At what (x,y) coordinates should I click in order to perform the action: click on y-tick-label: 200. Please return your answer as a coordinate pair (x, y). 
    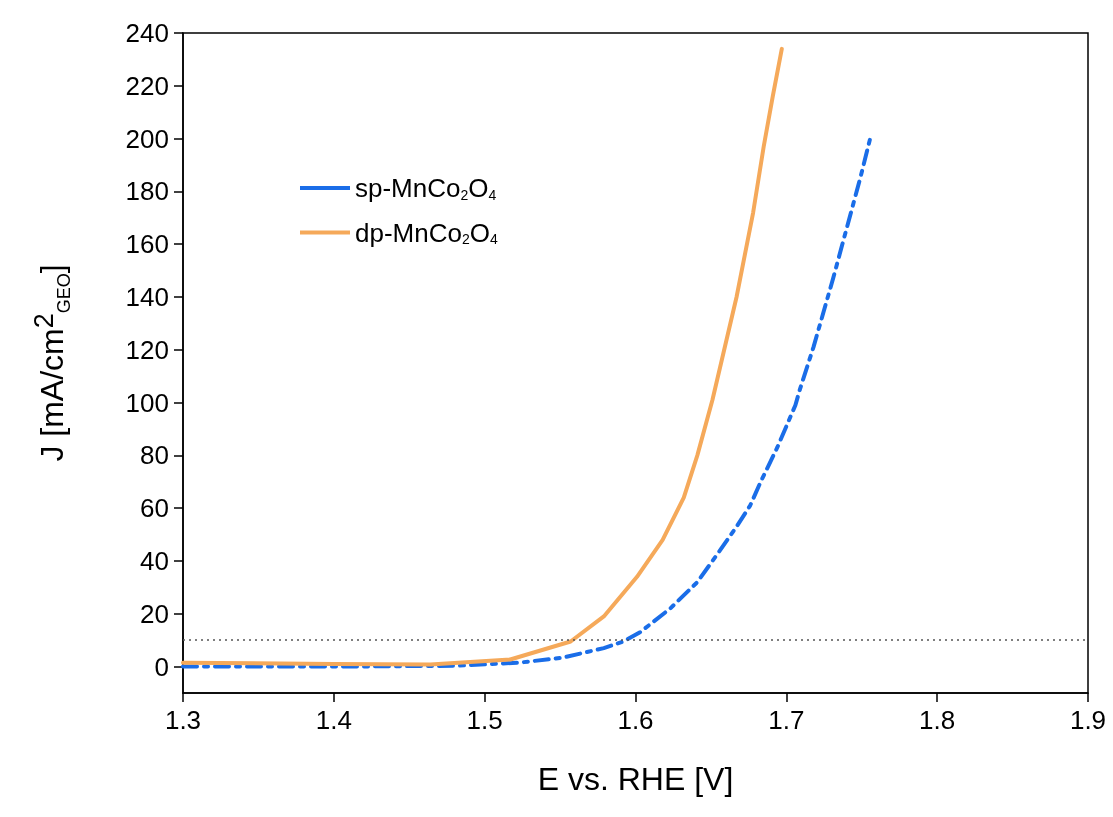
    Looking at the image, I should click on (147, 138).